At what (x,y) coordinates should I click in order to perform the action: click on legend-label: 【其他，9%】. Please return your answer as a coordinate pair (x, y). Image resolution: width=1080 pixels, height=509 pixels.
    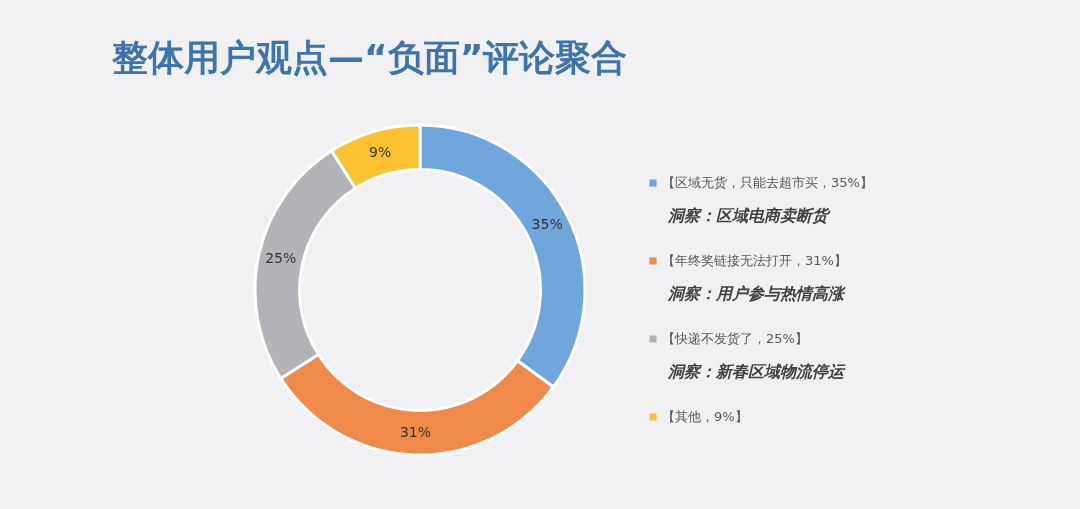
    Looking at the image, I should click on (705, 416).